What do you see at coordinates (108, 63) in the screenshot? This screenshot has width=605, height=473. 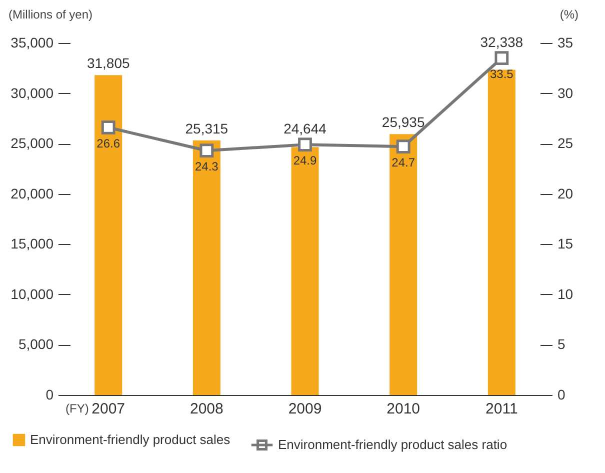 I see `data-label: 31,805` at bounding box center [108, 63].